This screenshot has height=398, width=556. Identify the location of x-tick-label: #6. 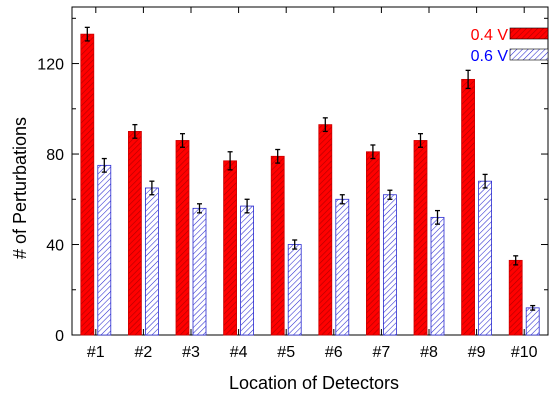
(334, 352).